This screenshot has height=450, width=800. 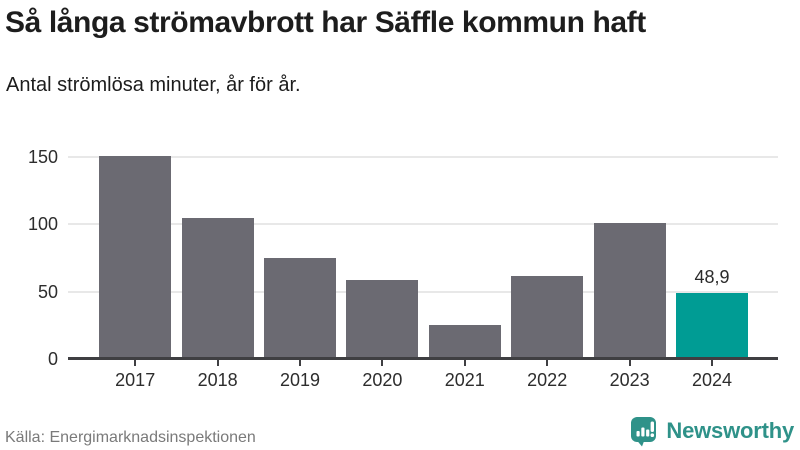 I want to click on brand-logo: Newsworthy, so click(x=712, y=431).